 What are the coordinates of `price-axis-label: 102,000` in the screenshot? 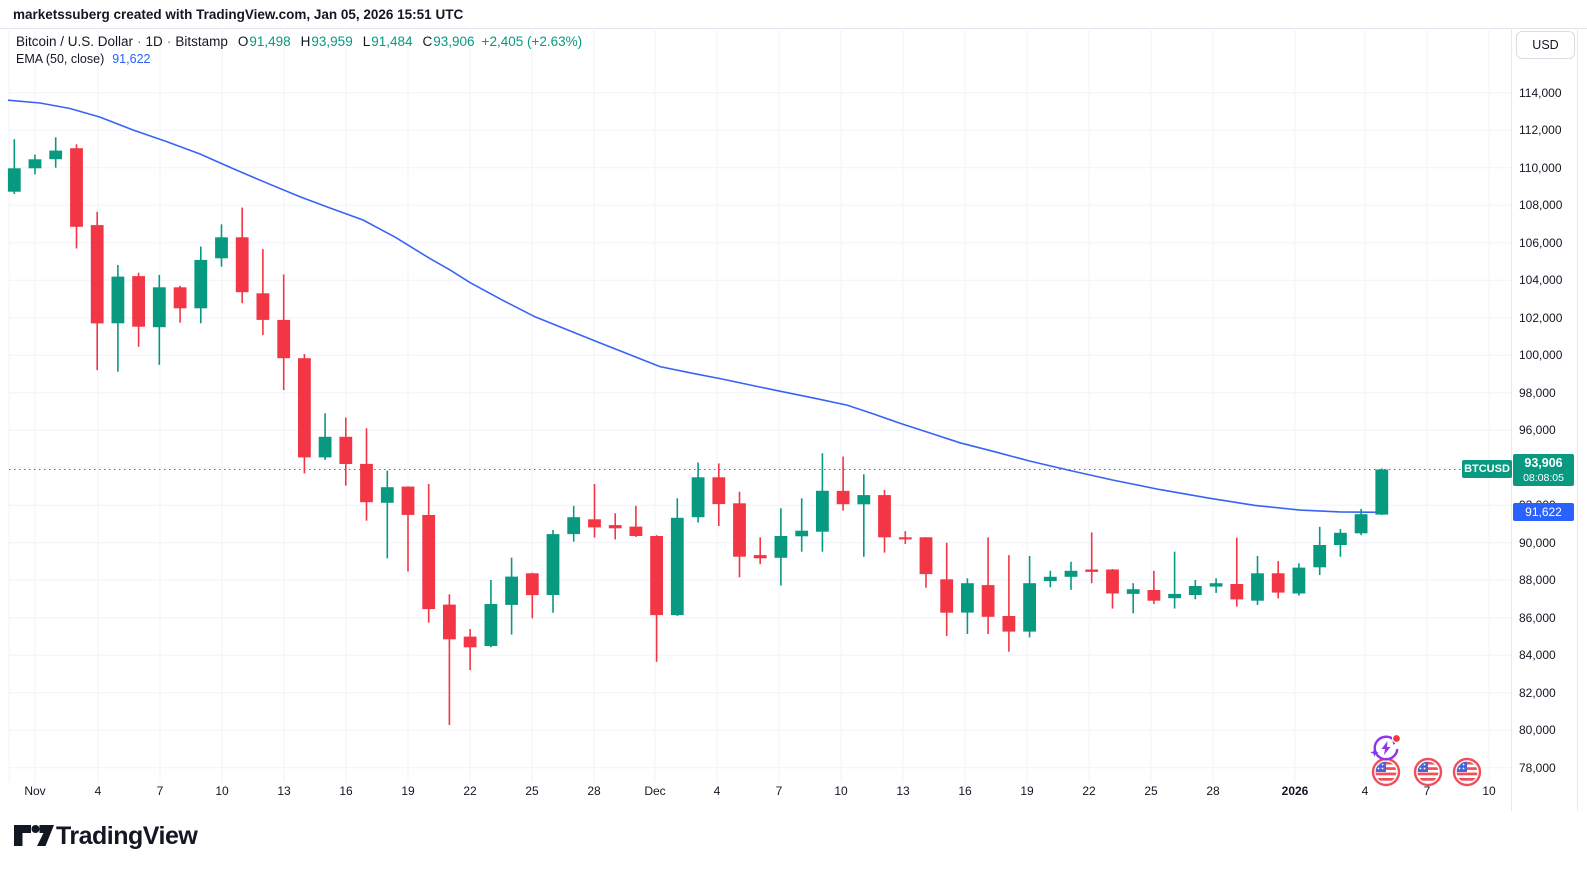 It's located at (1541, 317).